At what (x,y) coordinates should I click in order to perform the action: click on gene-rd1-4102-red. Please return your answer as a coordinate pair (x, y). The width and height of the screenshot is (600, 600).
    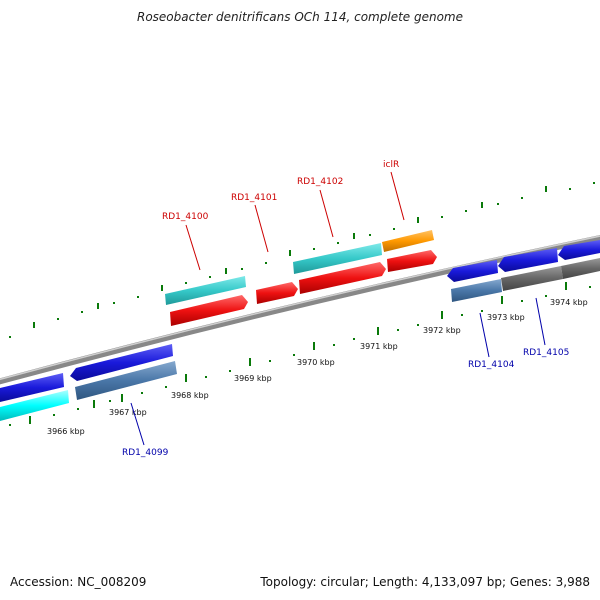
    Looking at the image, I should click on (342, 278).